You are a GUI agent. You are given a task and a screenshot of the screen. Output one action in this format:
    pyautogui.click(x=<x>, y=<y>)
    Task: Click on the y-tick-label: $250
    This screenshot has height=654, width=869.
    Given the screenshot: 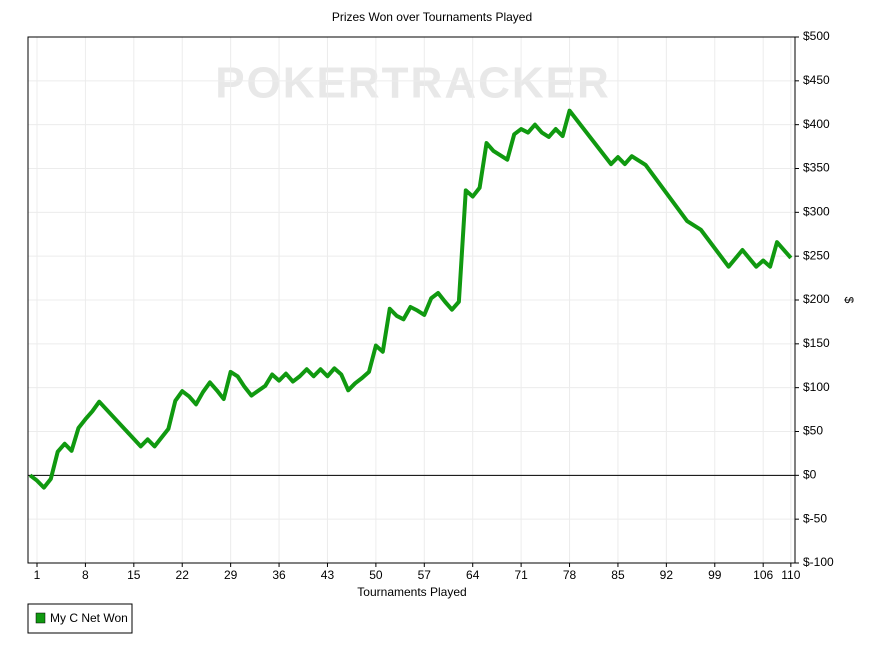 What is the action you would take?
    pyautogui.click(x=816, y=255)
    